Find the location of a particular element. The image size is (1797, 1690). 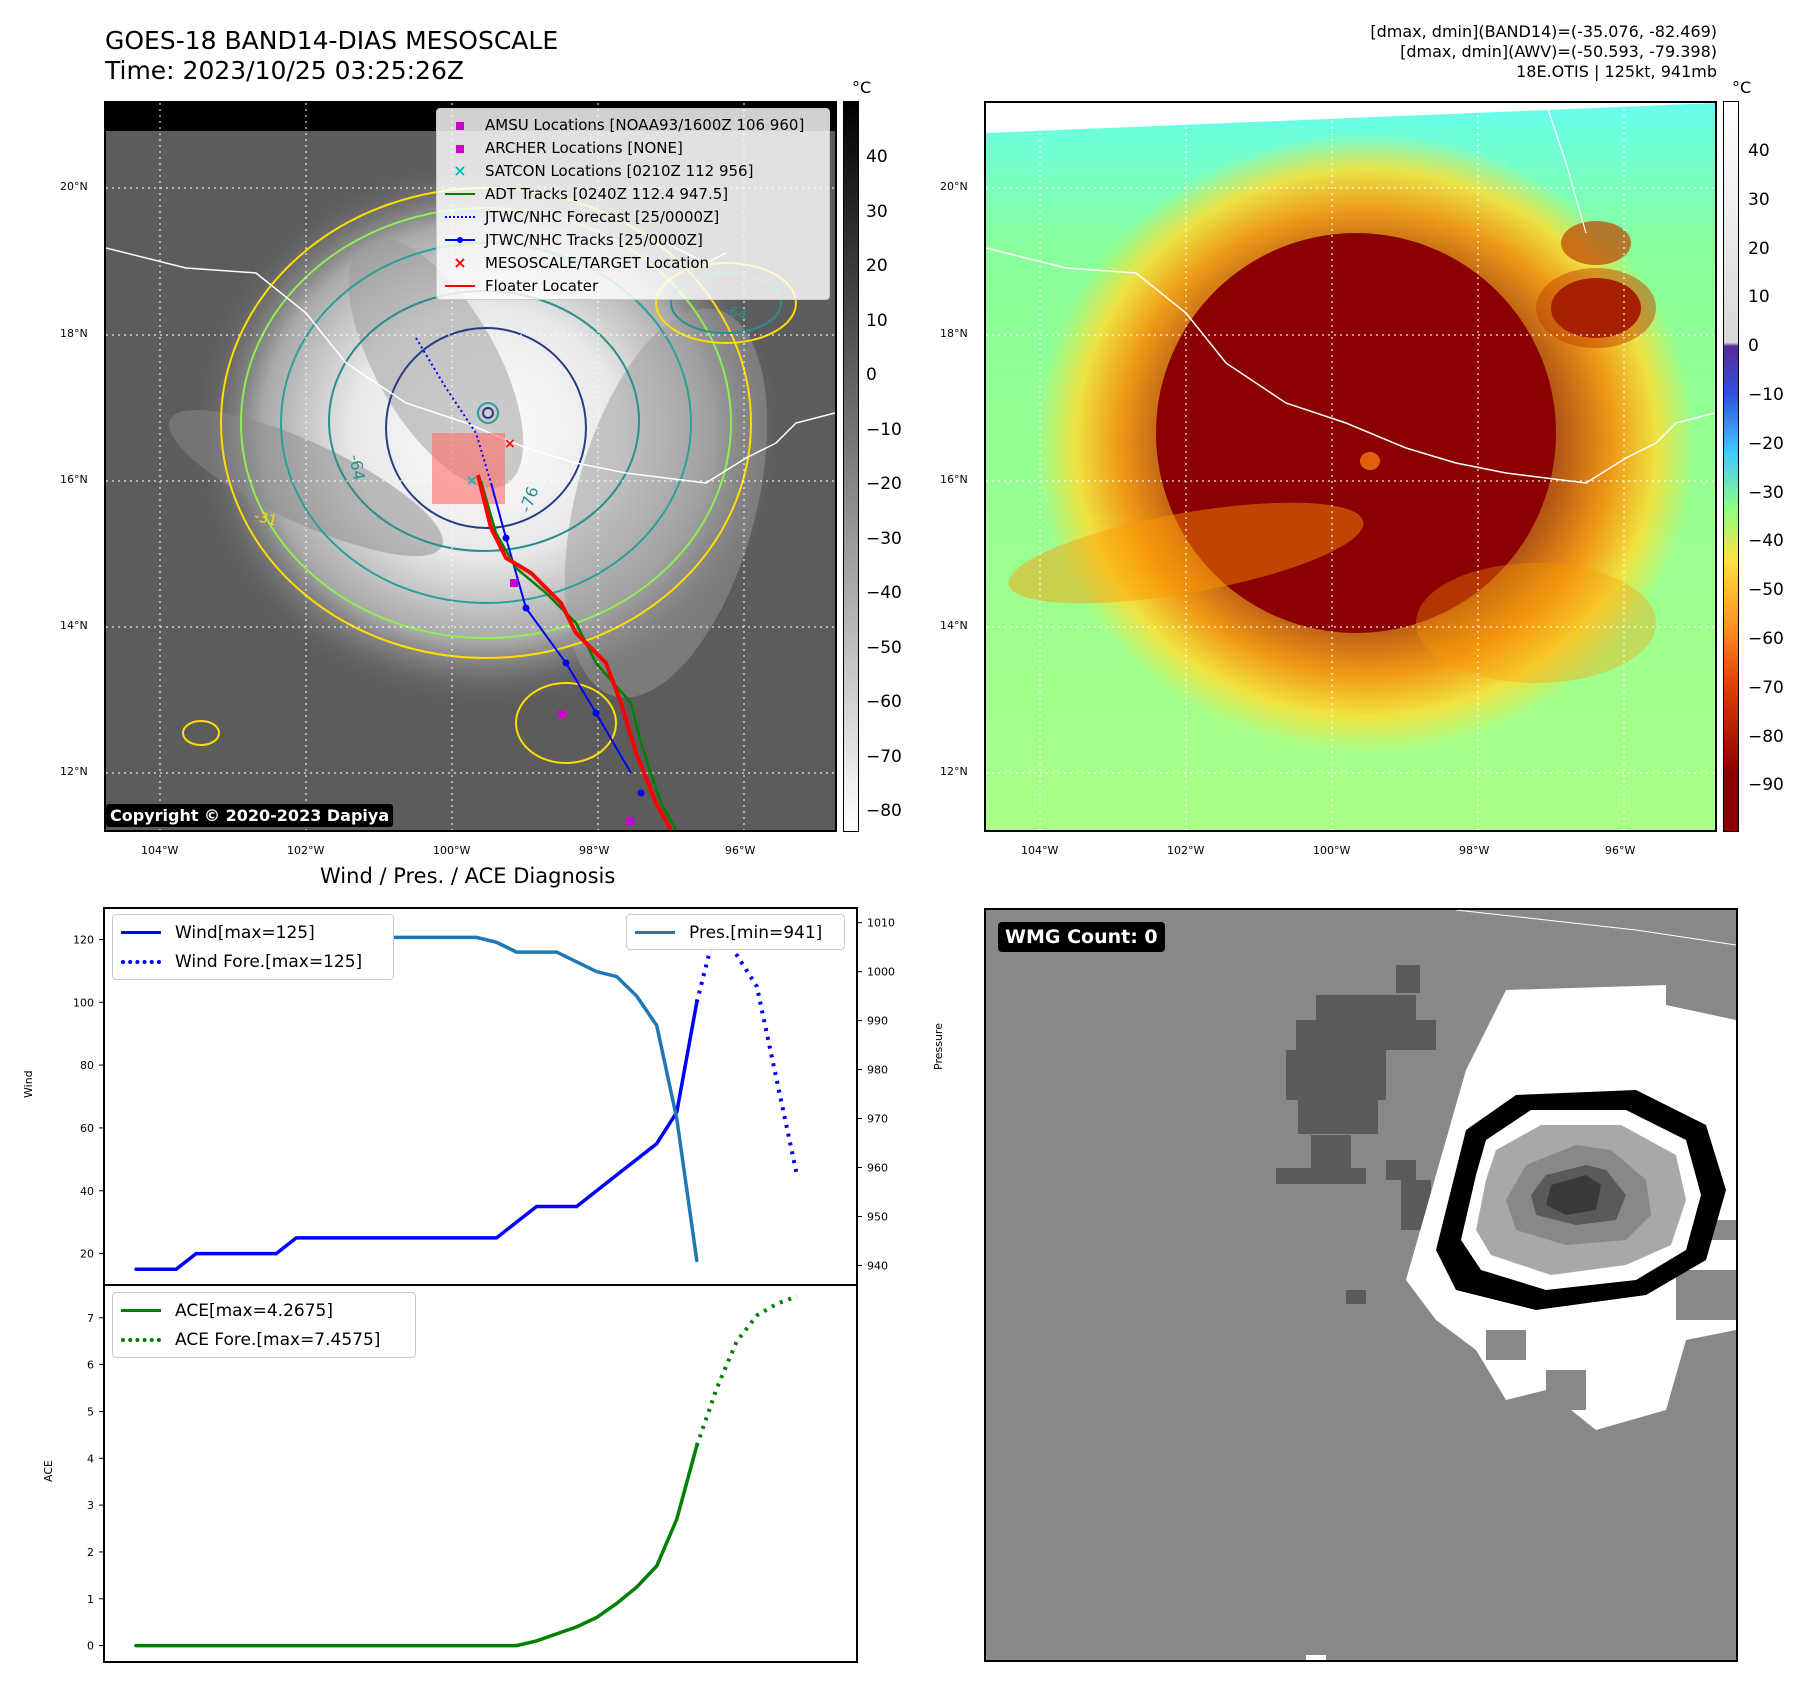

ir-legend-label: AMSU Locations [NOAA93/1600Z 106 960] is located at coordinates (645, 124).